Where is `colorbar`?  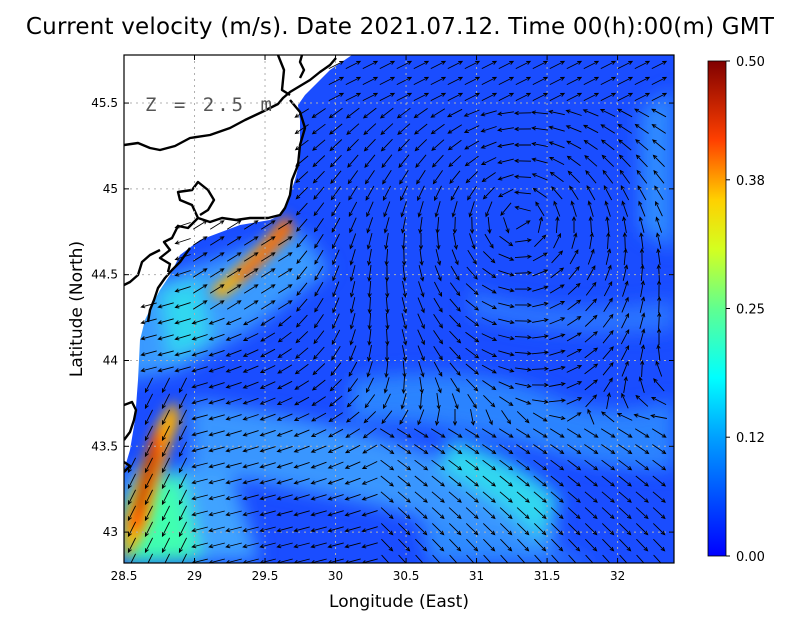 colorbar is located at coordinates (717, 308).